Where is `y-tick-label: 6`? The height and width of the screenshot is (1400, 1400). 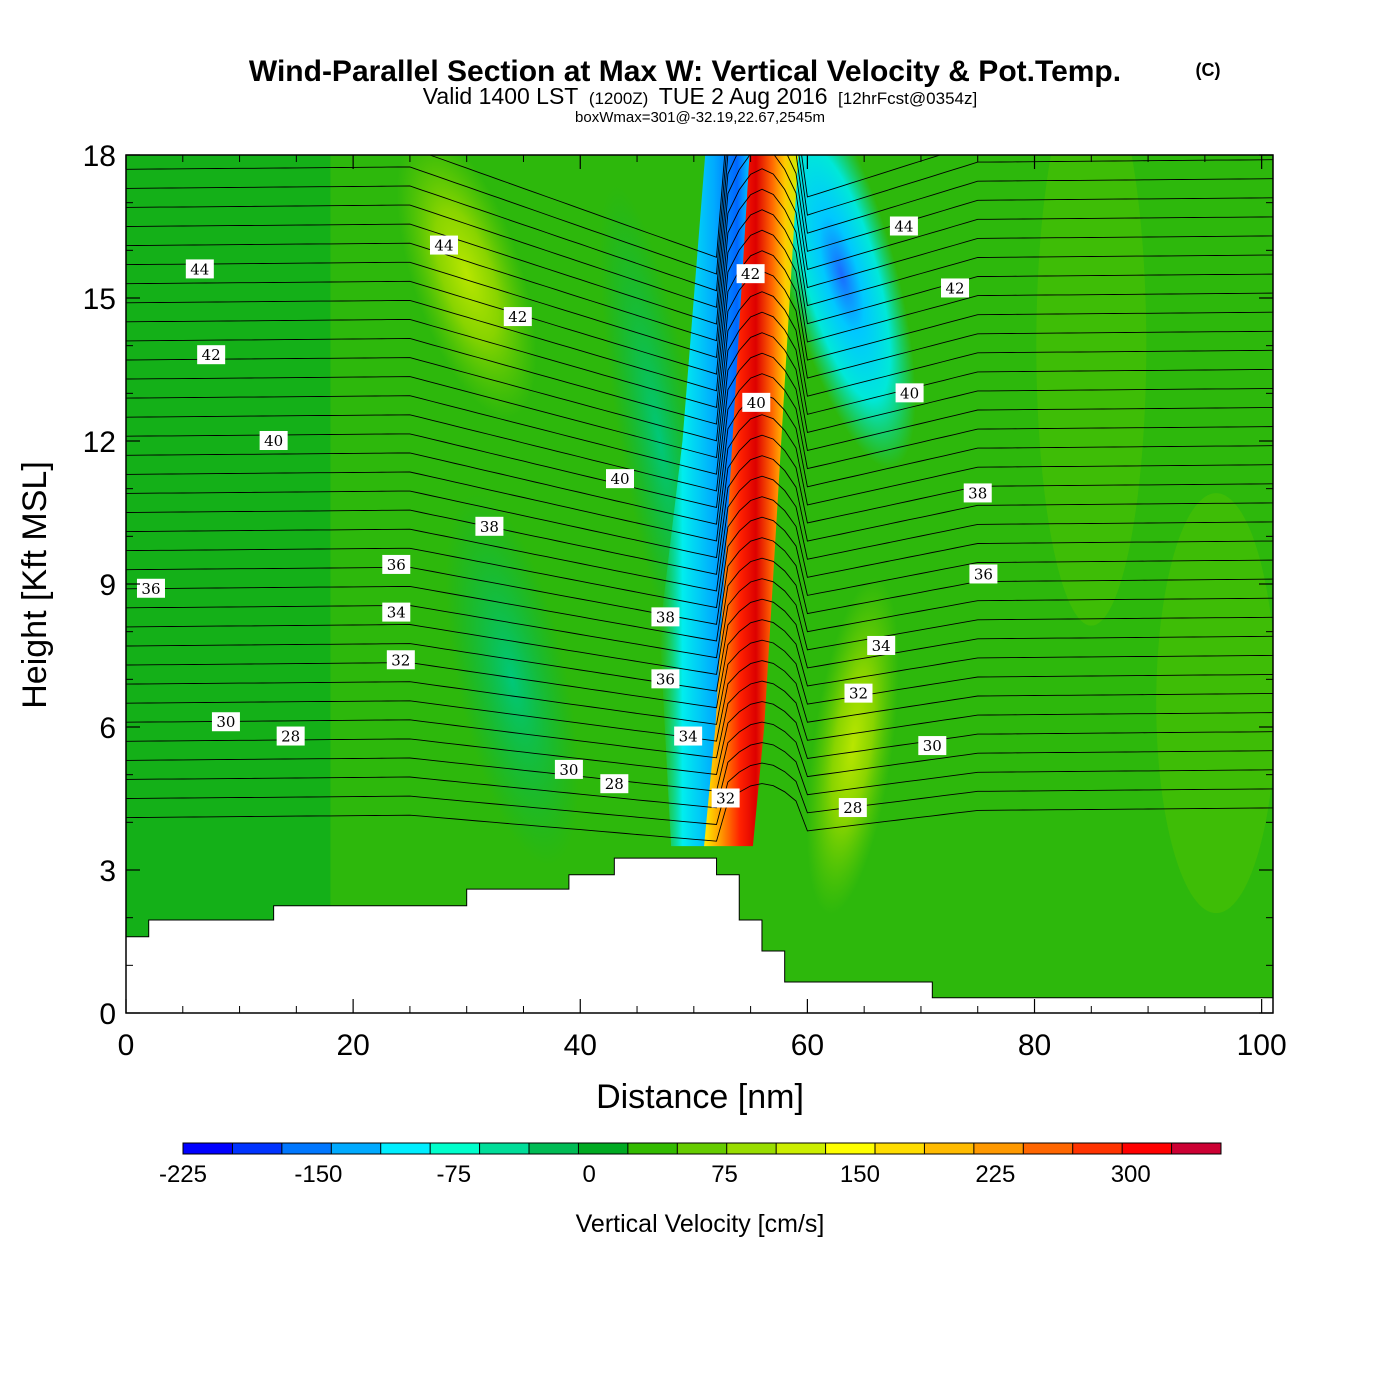
y-tick-label: 6 is located at coordinates (107, 728).